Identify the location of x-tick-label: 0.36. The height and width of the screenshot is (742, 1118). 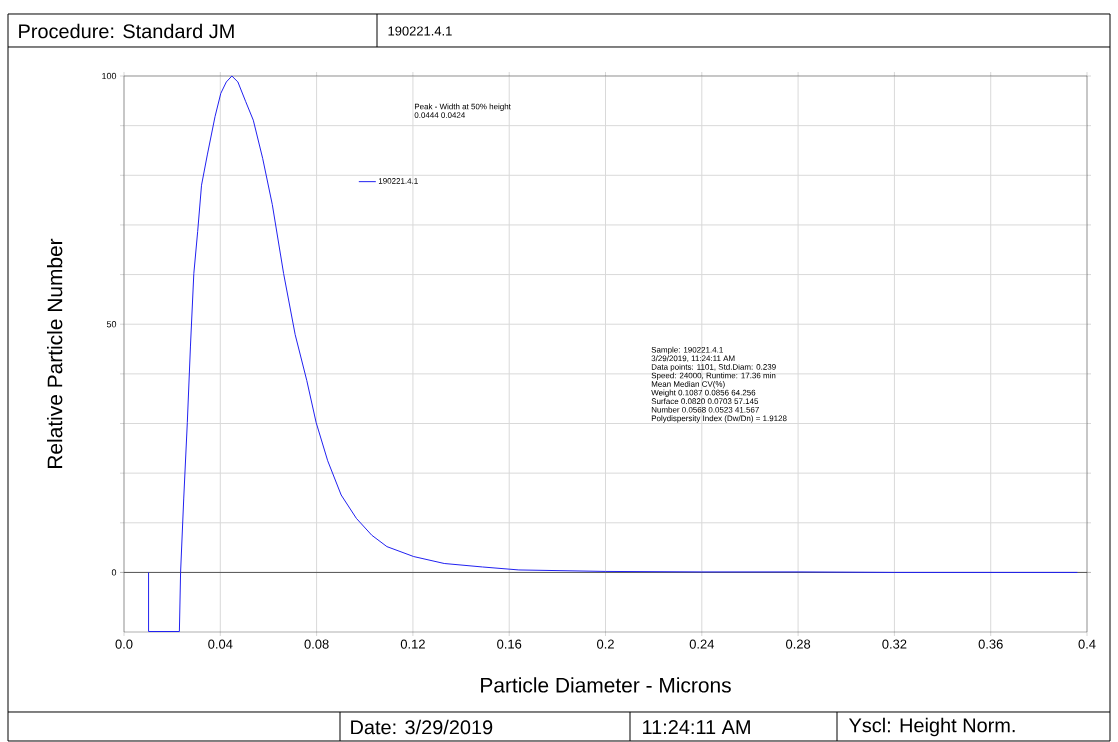
(990, 644).